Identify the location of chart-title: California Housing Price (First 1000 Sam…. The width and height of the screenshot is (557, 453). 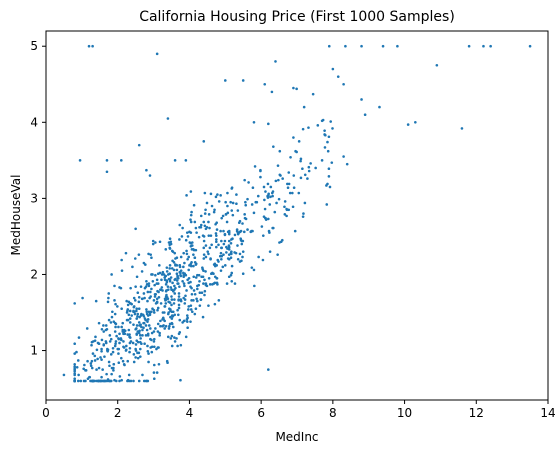
(297, 17).